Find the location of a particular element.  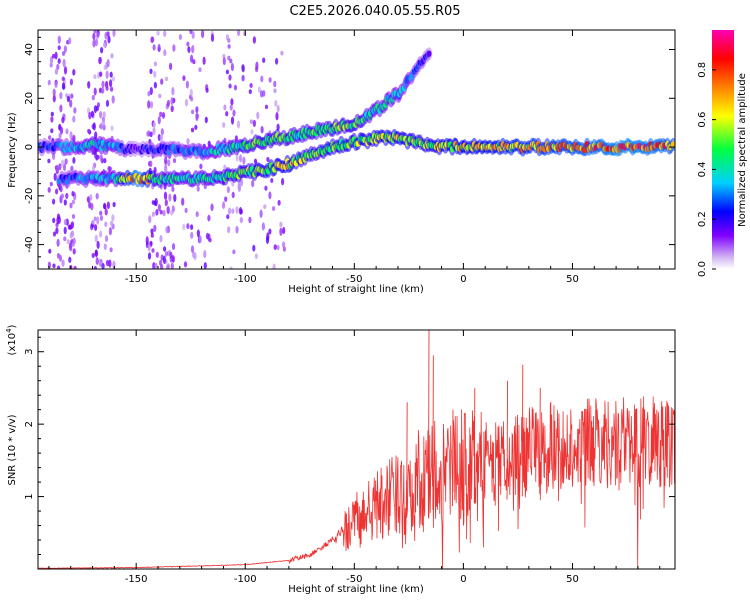

spectrogram-xlabel: Height of straight line (km) is located at coordinates (356, 289).